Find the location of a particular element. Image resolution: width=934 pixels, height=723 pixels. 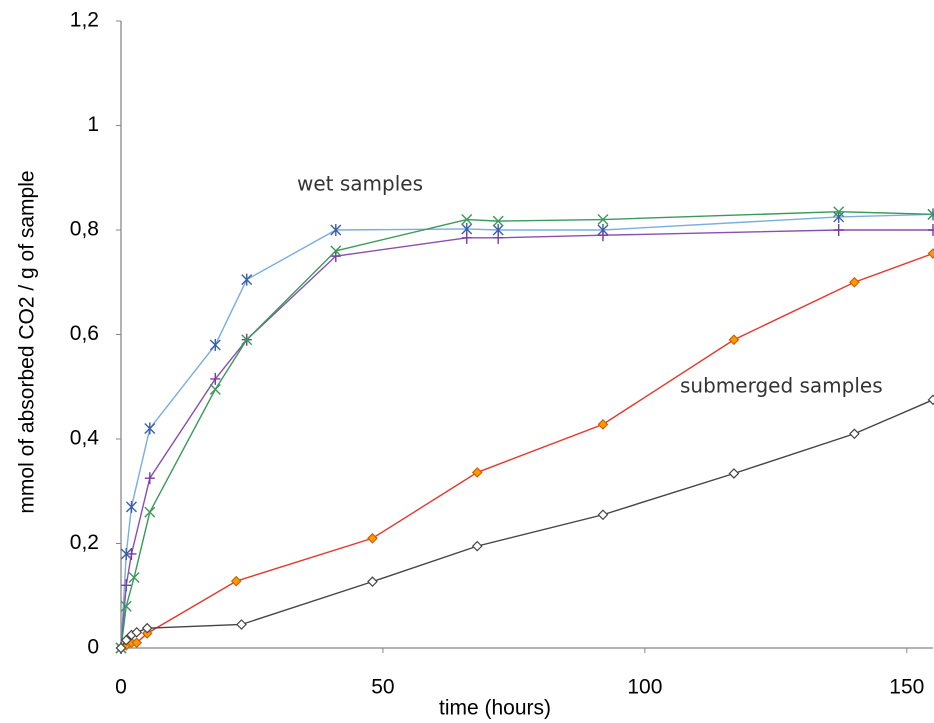

y-tick-label: 0,4 is located at coordinates (85, 438).